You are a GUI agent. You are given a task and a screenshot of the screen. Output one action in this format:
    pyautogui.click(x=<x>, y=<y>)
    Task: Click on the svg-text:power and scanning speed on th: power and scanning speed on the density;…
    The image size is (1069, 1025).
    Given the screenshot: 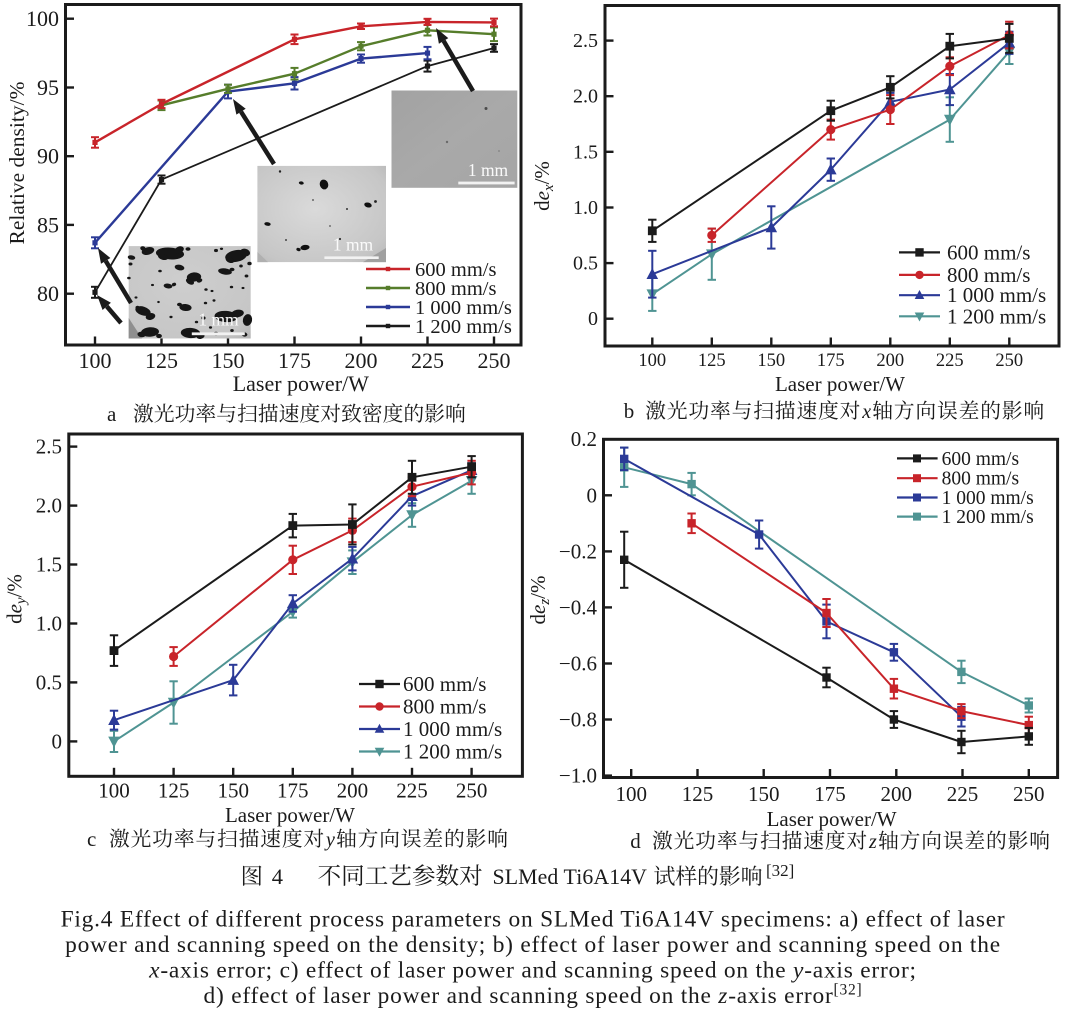 What is the action you would take?
    pyautogui.click(x=533, y=945)
    